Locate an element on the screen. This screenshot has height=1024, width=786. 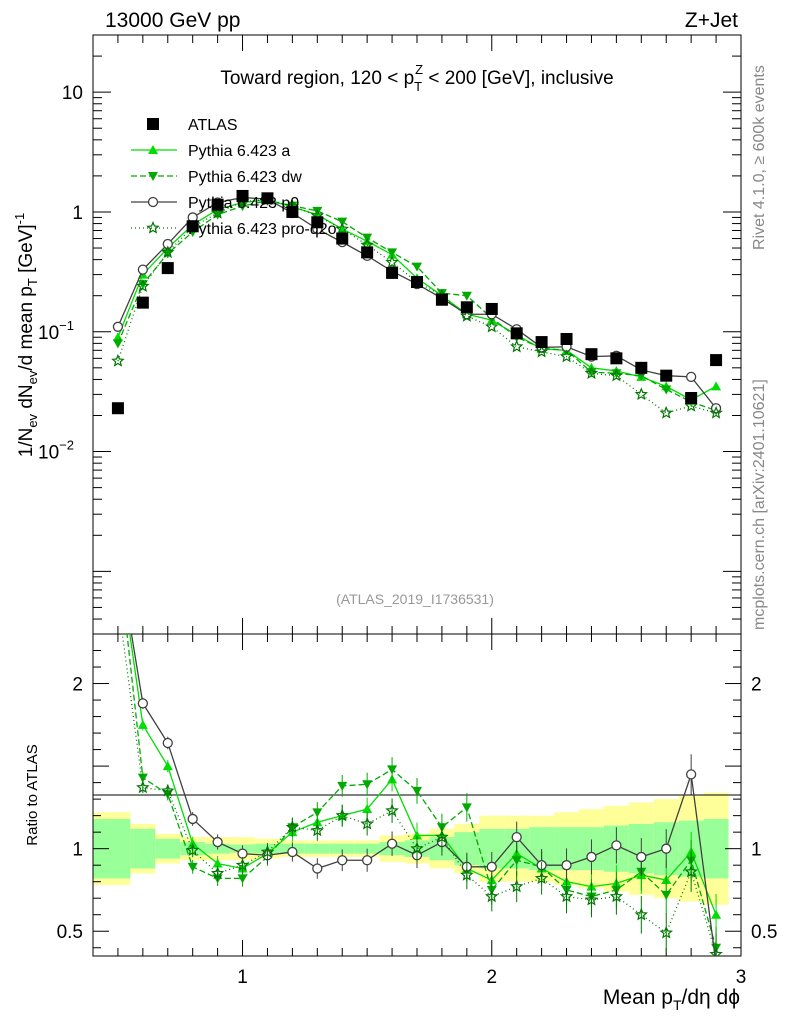
plot-title-sup: Z is located at coordinates (419, 69).